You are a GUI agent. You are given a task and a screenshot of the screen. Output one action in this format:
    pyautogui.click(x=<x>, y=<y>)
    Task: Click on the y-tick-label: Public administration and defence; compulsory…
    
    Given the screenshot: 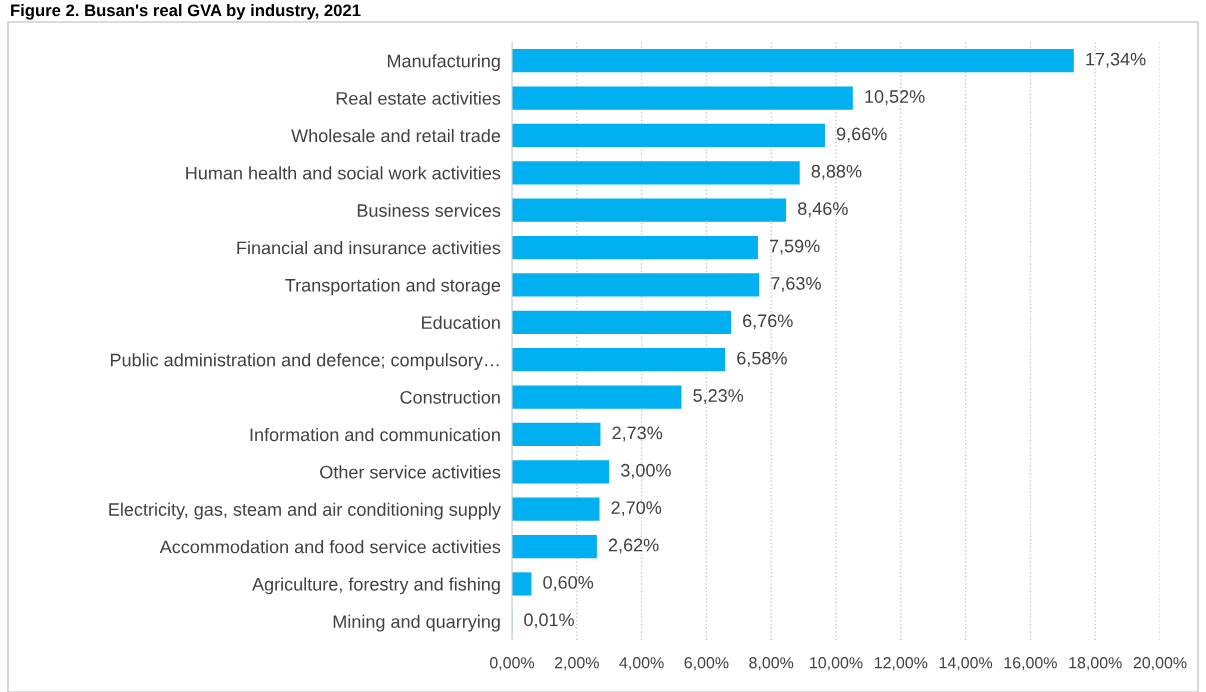 What is the action you would take?
    pyautogui.click(x=304, y=361)
    